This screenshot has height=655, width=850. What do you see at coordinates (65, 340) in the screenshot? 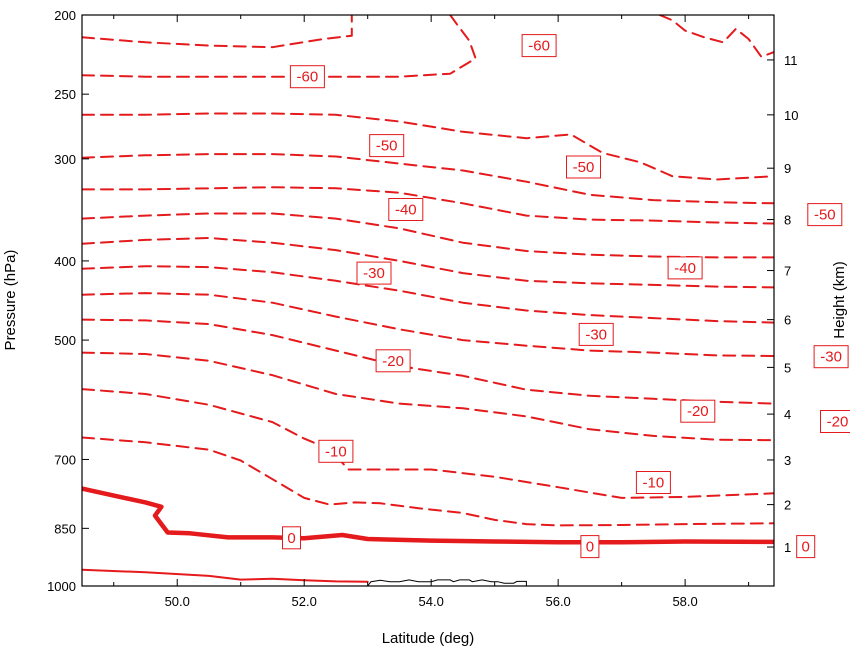
I see `y-tick-label-left: 500` at bounding box center [65, 340].